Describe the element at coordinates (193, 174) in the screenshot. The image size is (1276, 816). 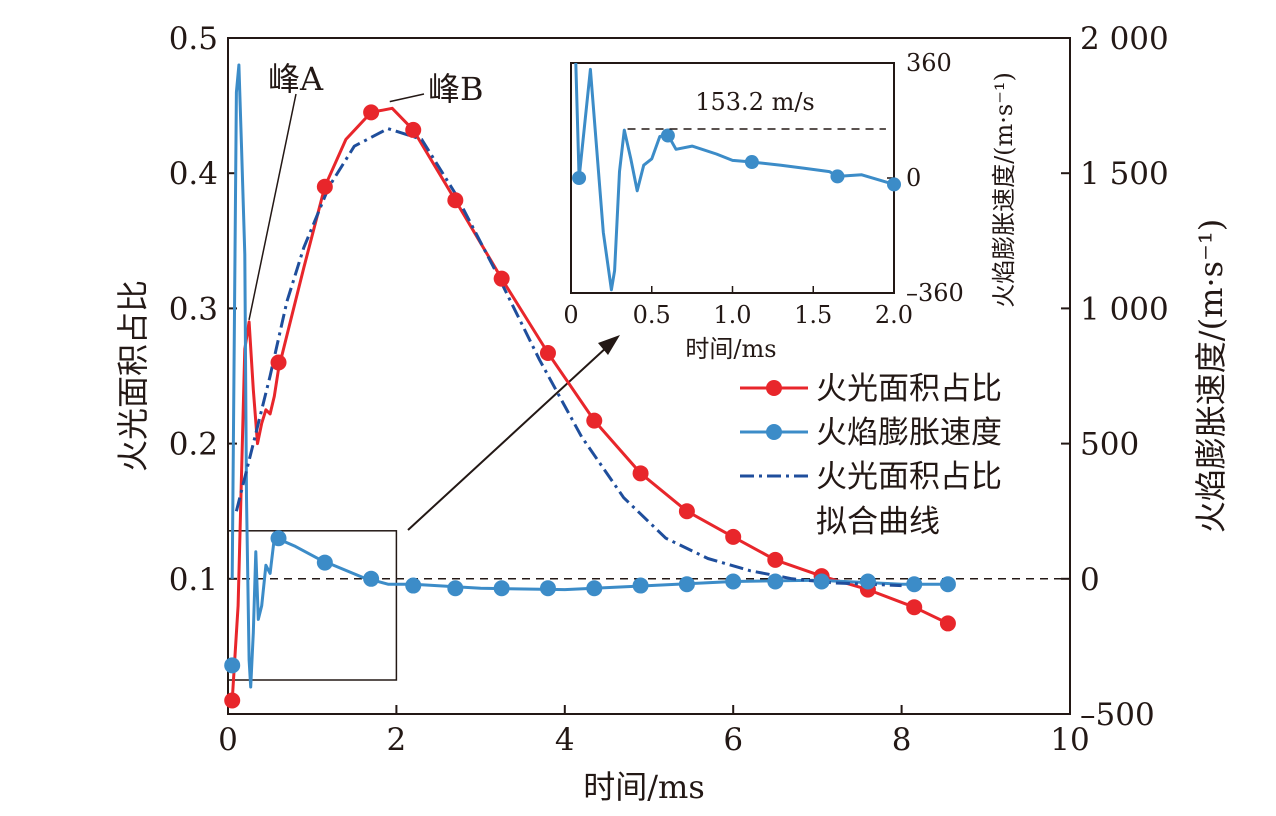
I see `left-y-tick-label: 0.4` at that location.